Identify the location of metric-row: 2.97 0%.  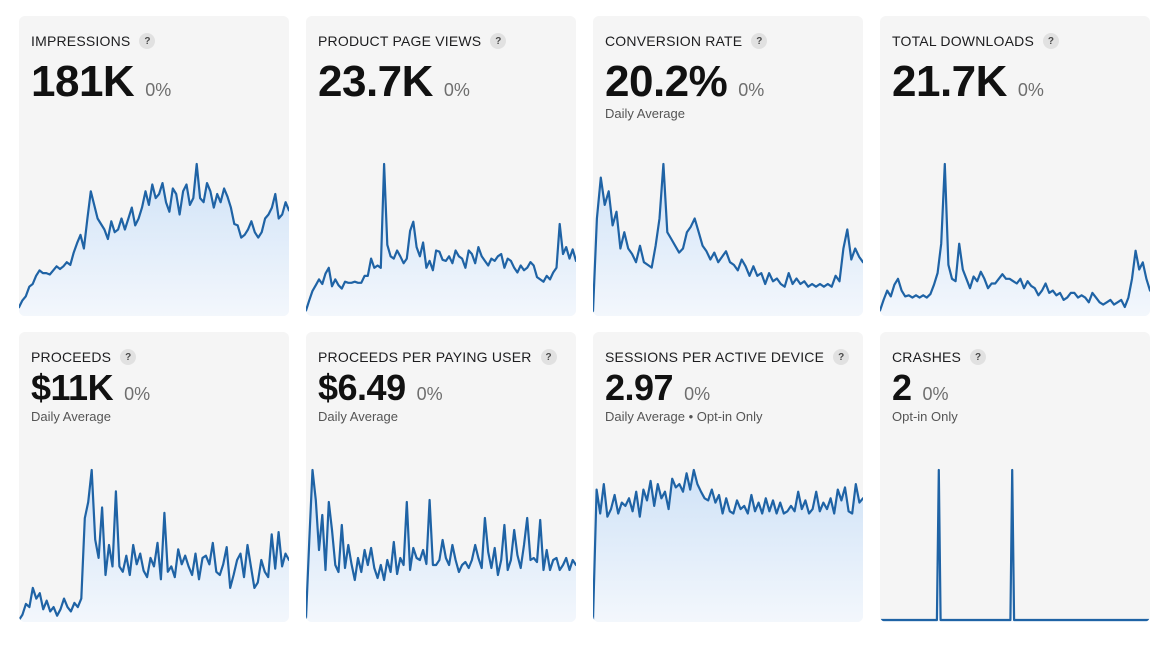
(657, 388).